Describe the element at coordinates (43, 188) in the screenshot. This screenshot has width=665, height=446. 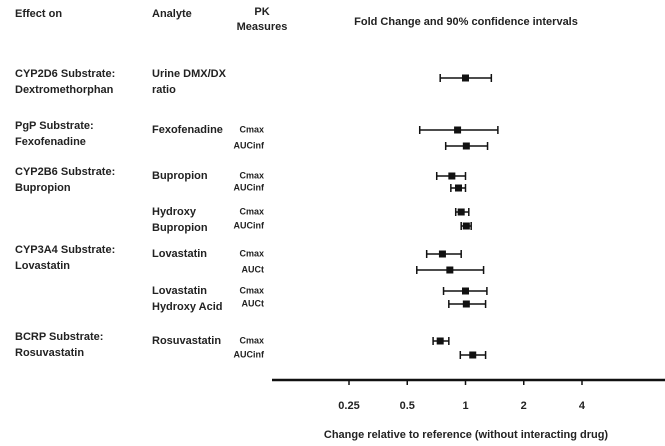
I see `effect-label: Bupropion` at that location.